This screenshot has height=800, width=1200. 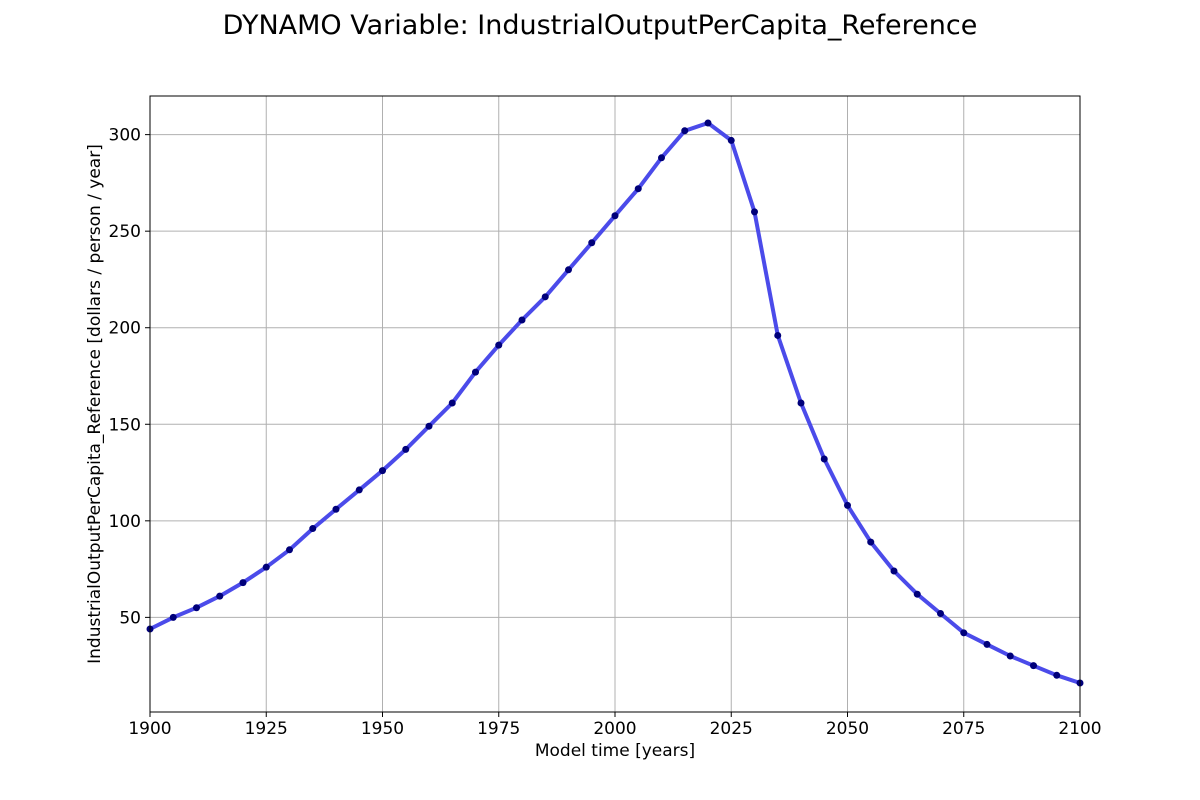 What do you see at coordinates (614, 729) in the screenshot?
I see `x-tick-label: 2000` at bounding box center [614, 729].